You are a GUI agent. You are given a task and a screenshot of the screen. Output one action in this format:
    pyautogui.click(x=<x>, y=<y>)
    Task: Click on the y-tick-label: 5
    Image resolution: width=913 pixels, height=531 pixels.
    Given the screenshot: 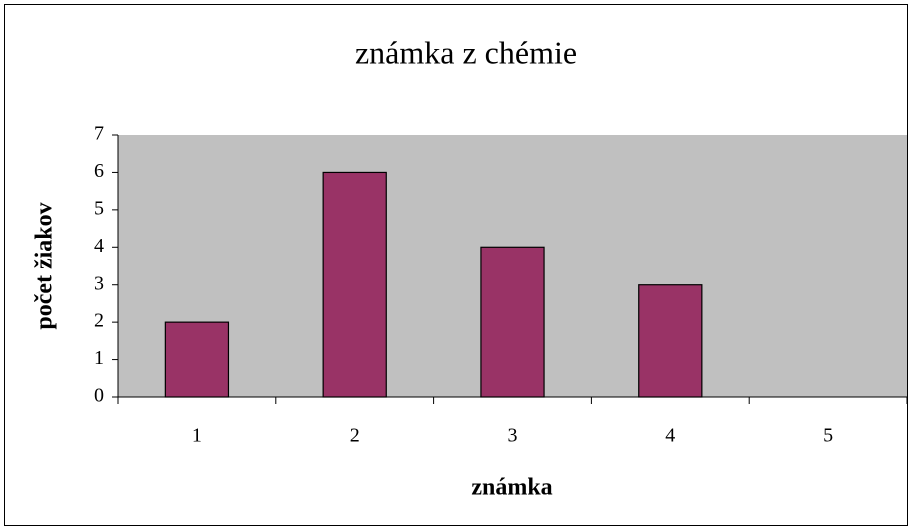 What is the action you would take?
    pyautogui.click(x=99, y=208)
    